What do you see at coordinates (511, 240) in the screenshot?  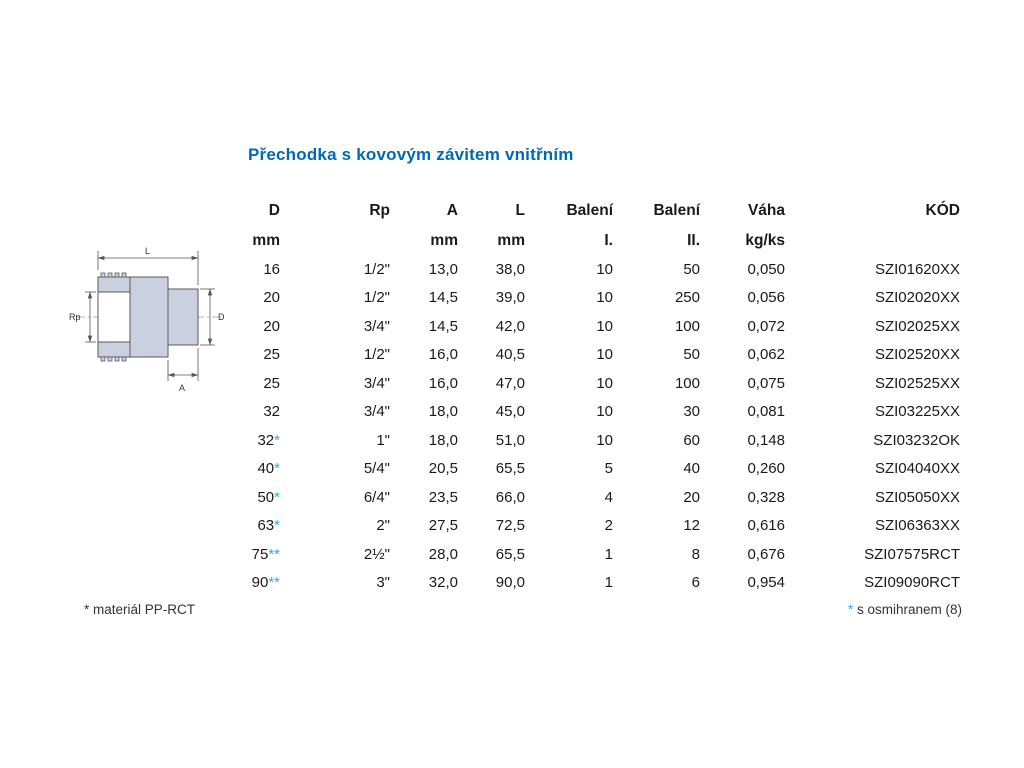 I see `unit-l: mm` at bounding box center [511, 240].